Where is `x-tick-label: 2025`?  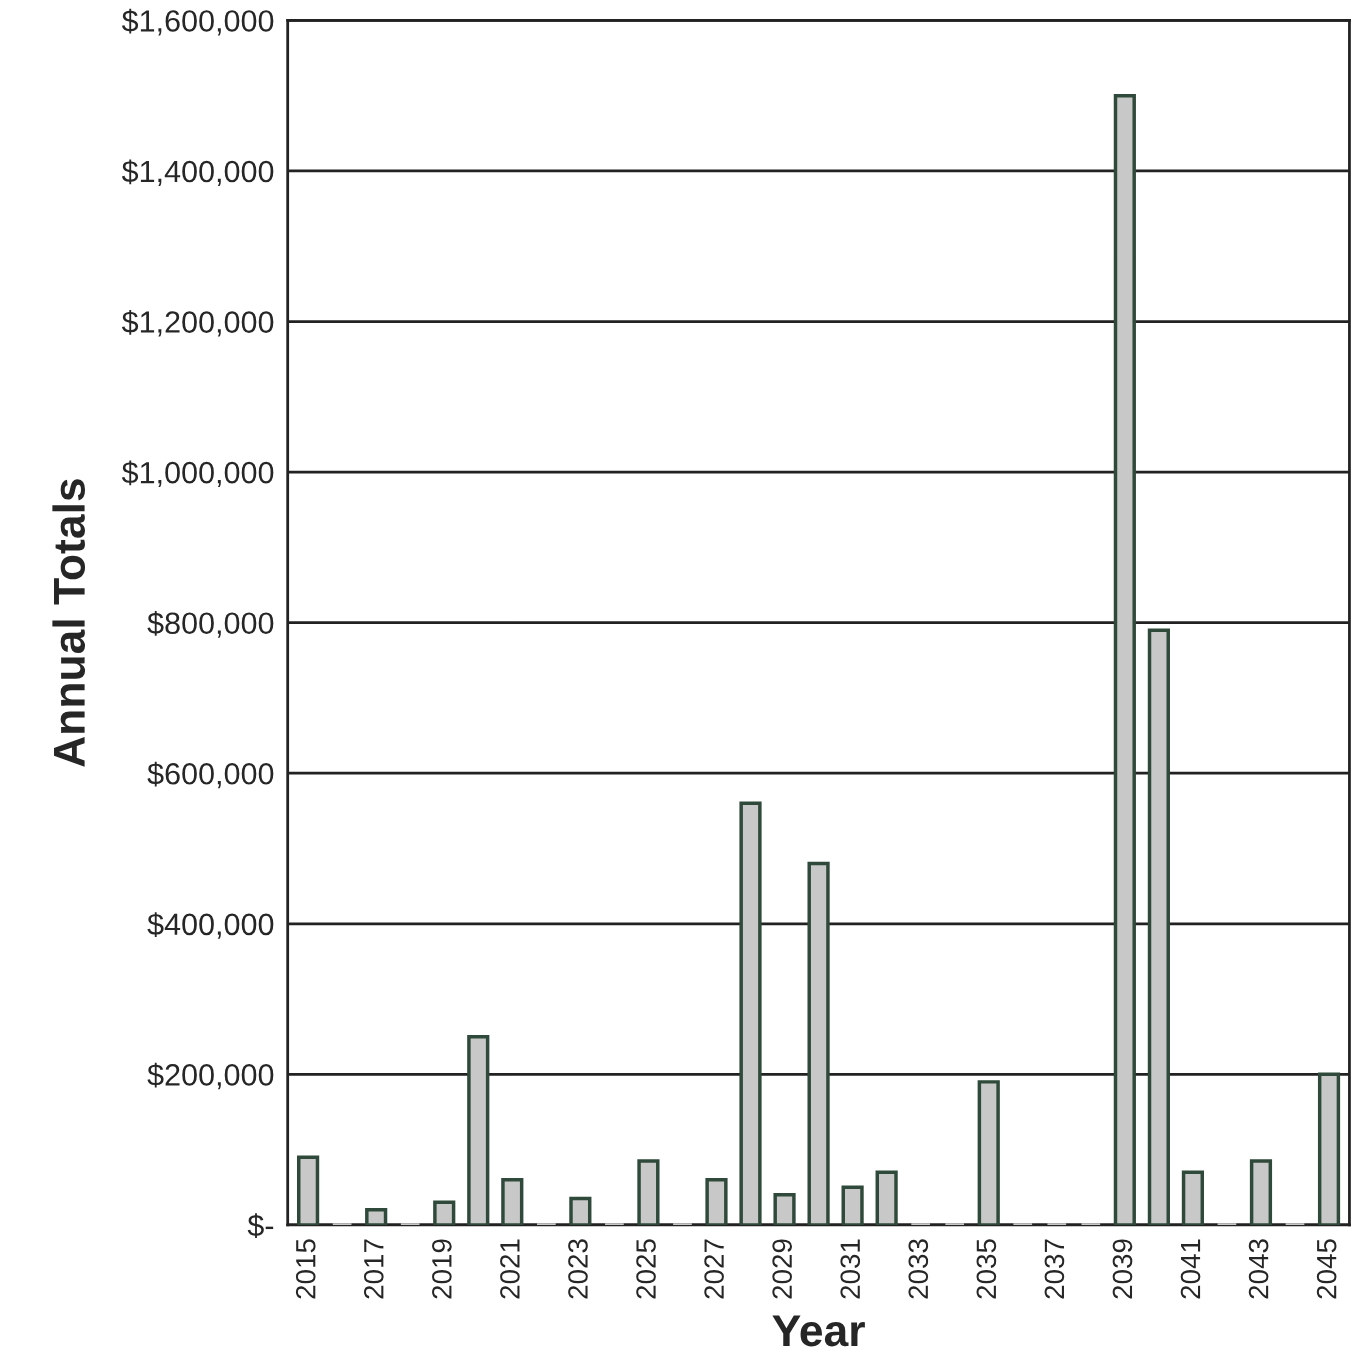
x-tick-label: 2025 is located at coordinates (646, 1269).